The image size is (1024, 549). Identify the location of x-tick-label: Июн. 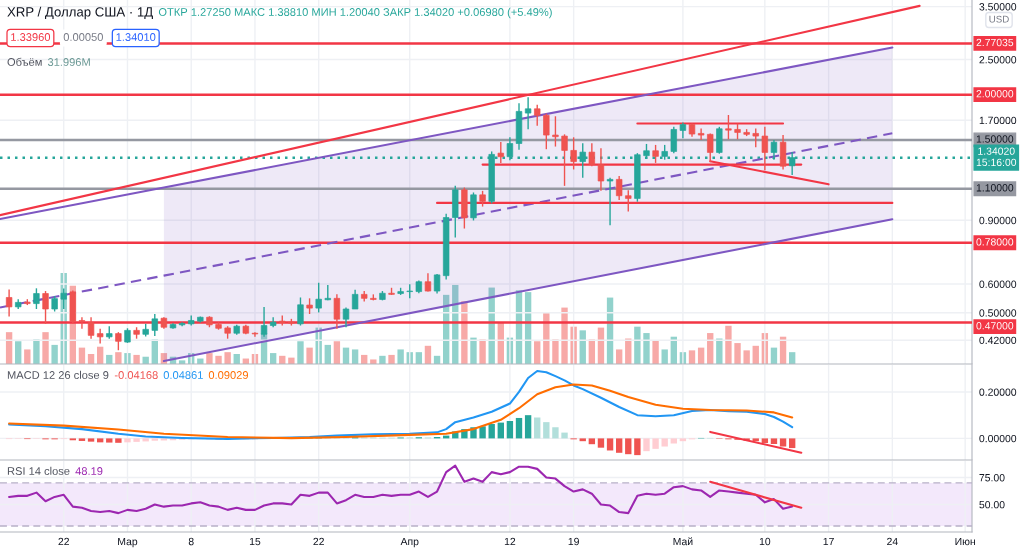
(965, 541).